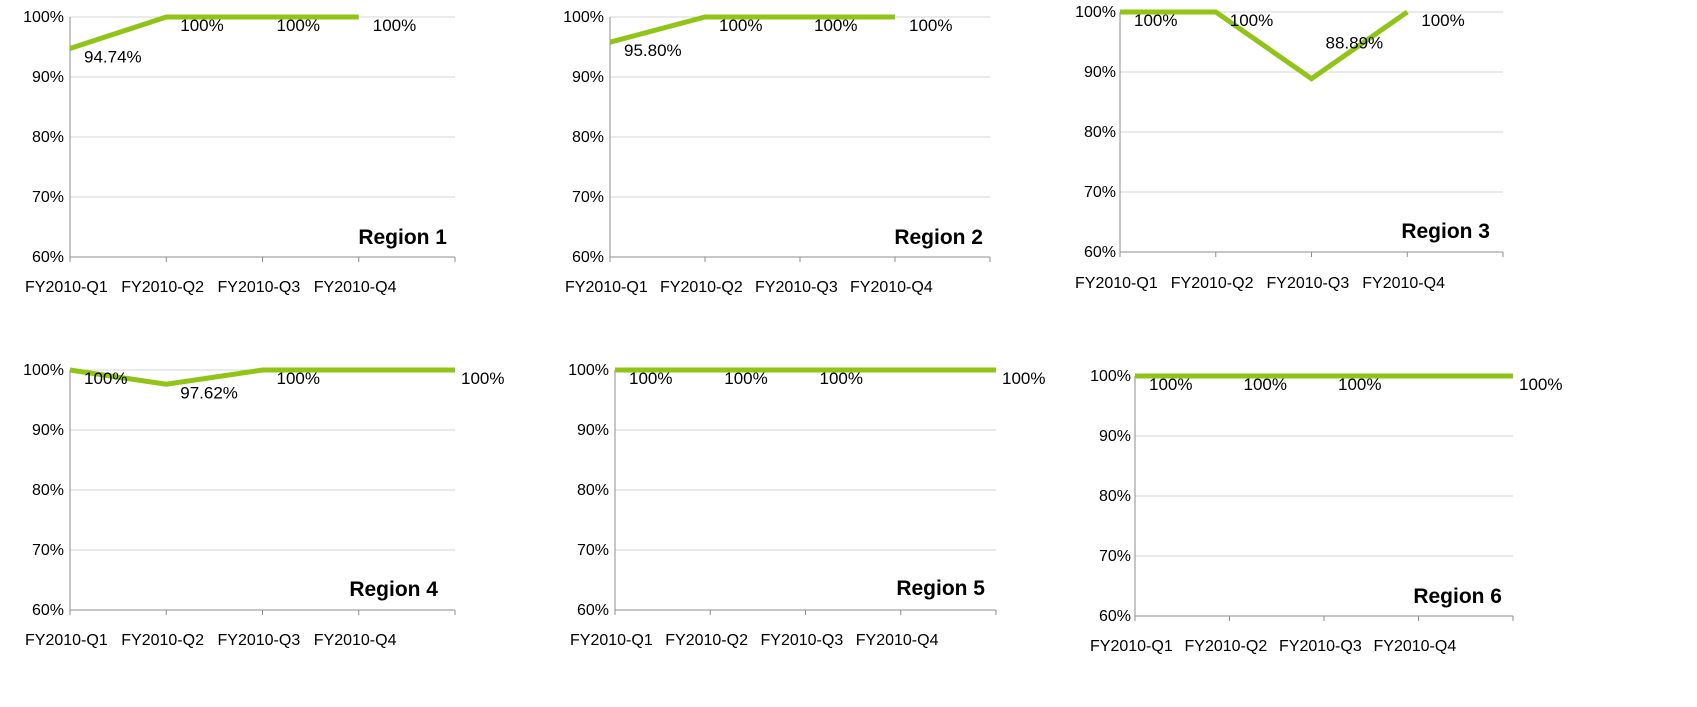 Image resolution: width=1697 pixels, height=707 pixels. Describe the element at coordinates (940, 588) in the screenshot. I see `region-title: Region 5` at that location.